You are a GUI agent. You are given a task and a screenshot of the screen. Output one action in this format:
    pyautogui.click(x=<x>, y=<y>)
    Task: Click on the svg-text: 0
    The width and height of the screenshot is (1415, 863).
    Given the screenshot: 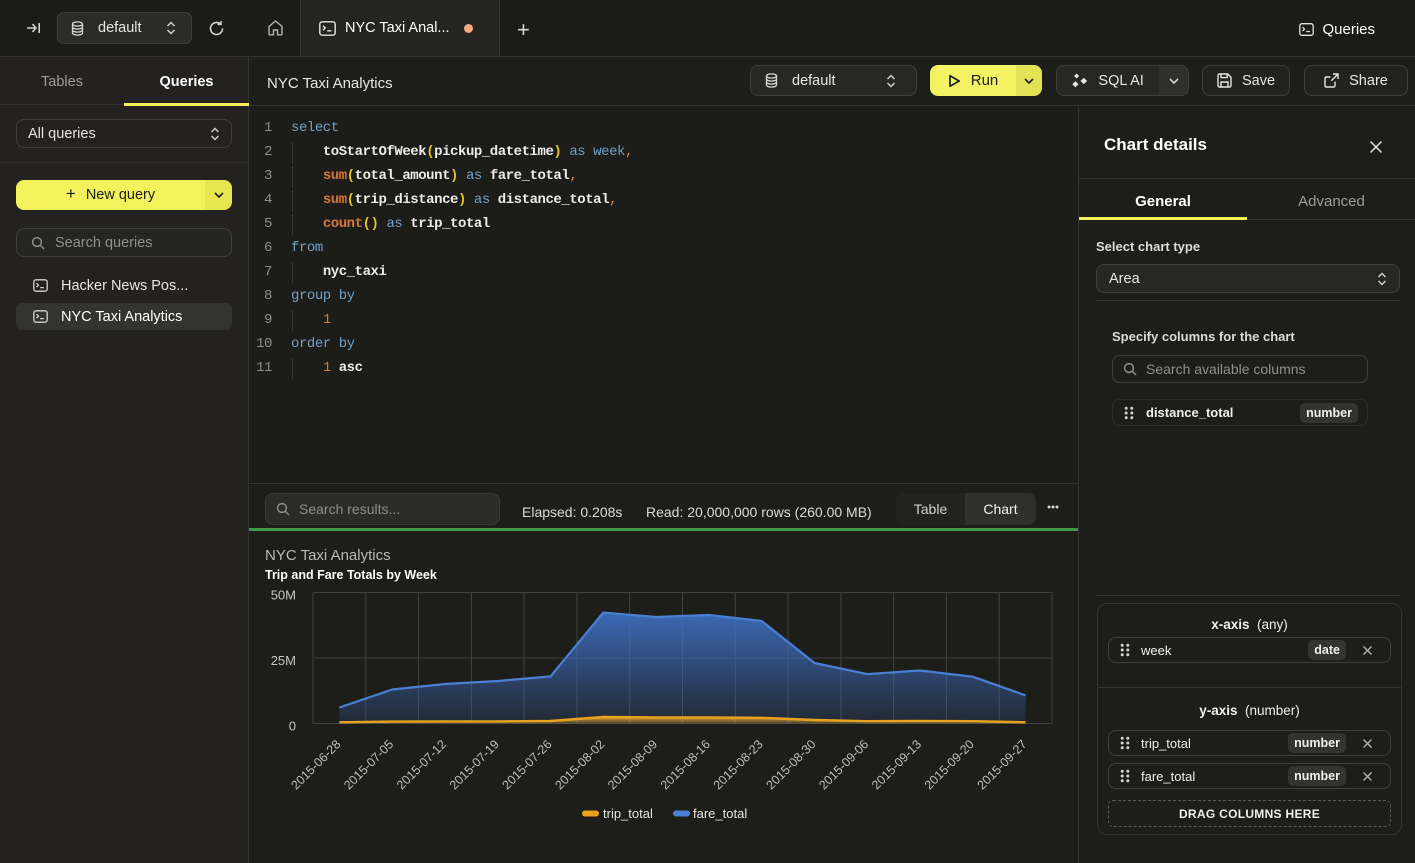 What is the action you would take?
    pyautogui.click(x=292, y=726)
    